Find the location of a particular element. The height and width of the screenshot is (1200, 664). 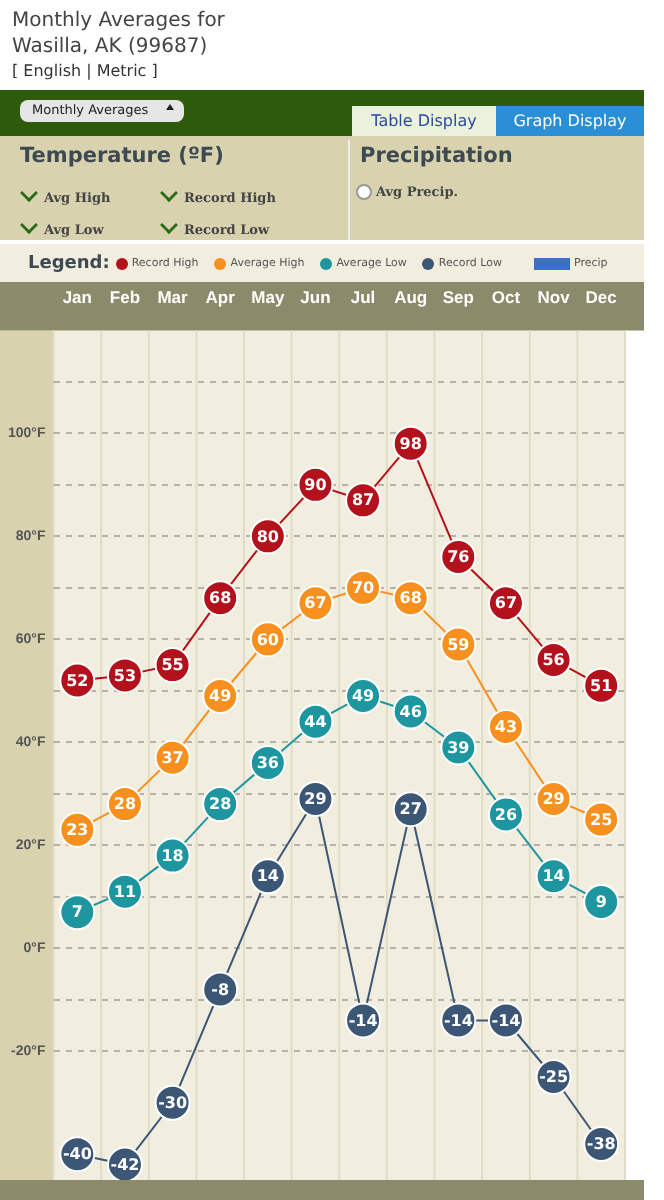

data-label: 55 is located at coordinates (173, 665).